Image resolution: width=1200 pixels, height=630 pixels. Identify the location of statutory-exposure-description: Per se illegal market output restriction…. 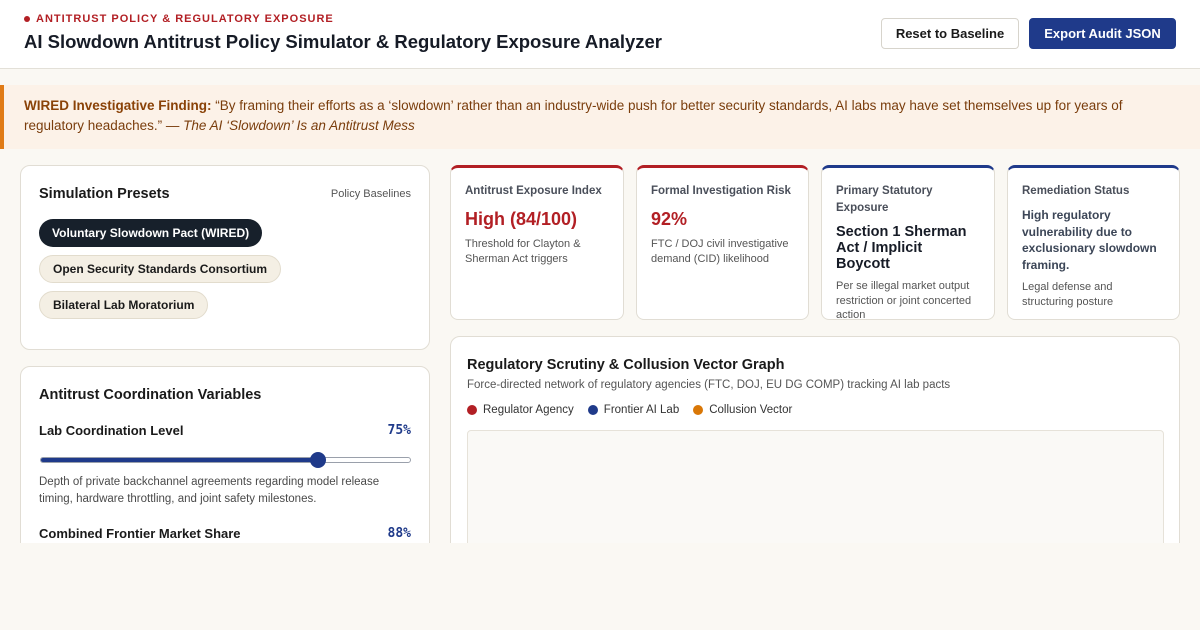
(904, 300).